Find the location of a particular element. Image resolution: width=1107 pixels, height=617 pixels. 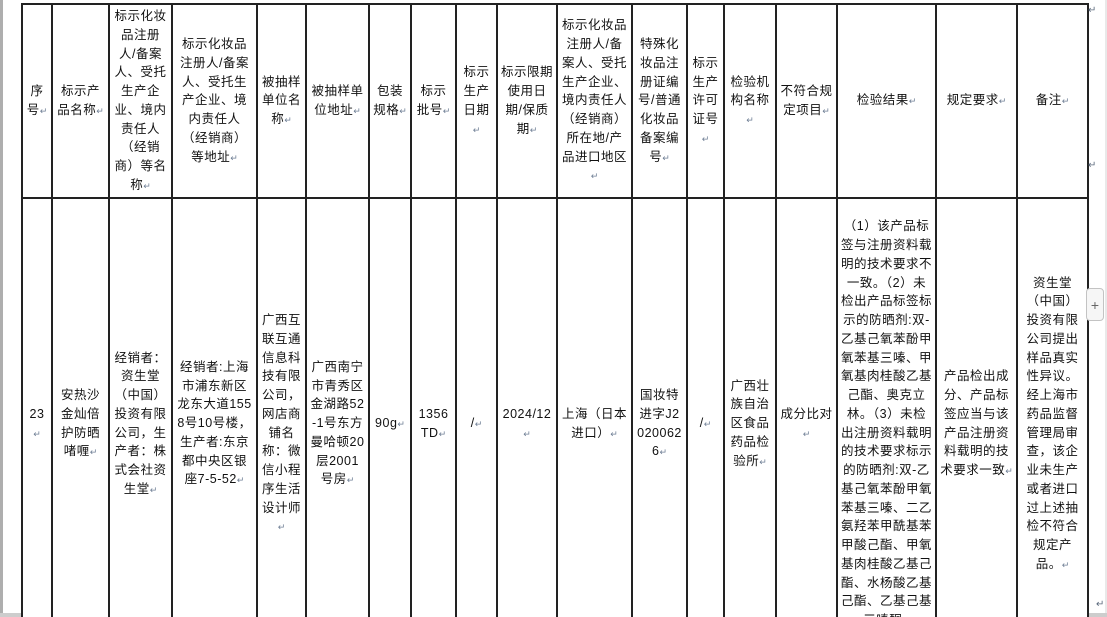

cell-value: / is located at coordinates (472, 423).